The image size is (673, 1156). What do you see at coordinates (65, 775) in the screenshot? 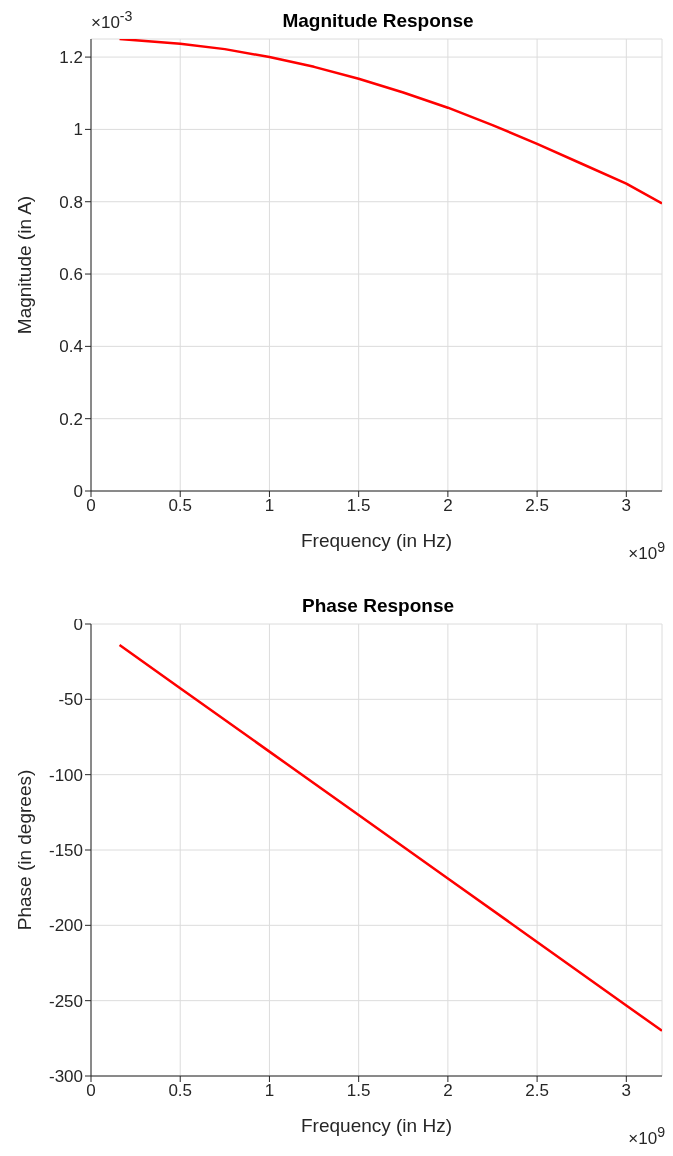
I see `y-tick-label: -100` at bounding box center [65, 775].